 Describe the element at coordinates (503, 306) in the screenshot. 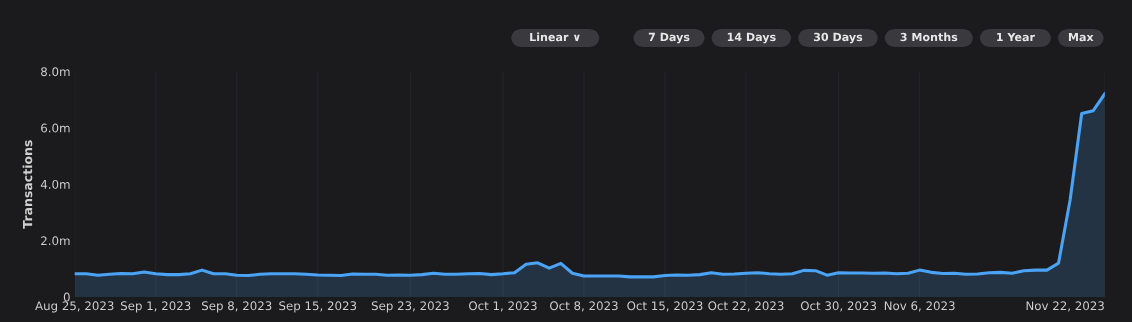

I see `x-tick-label: Oct 1, 2023` at that location.